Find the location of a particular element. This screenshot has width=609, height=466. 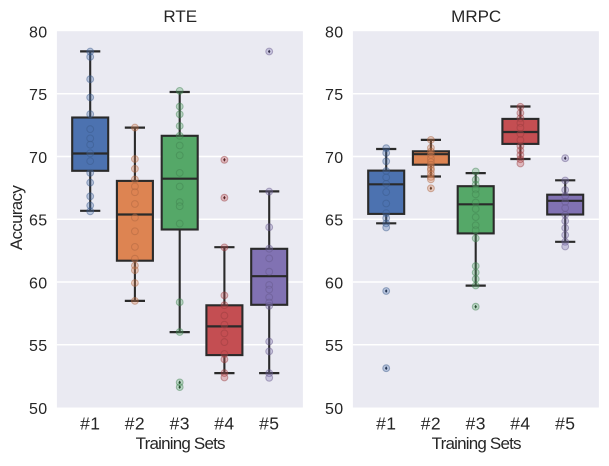

svg-text: Accuracy is located at coordinates (16, 218).